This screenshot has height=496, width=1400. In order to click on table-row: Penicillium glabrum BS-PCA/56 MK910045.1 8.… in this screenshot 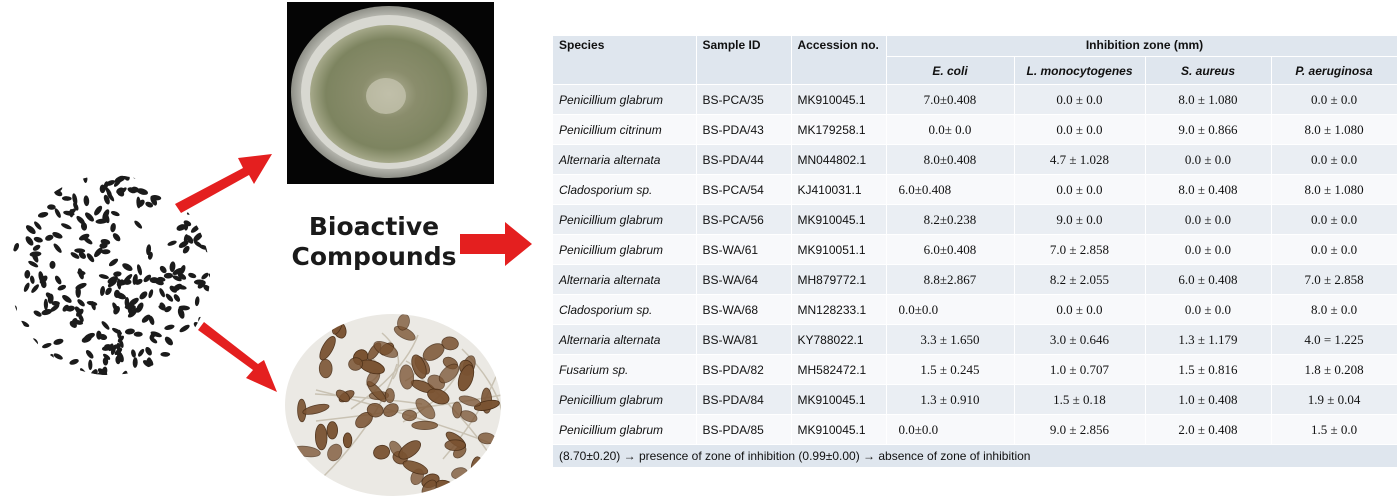, I will do `click(975, 219)`.